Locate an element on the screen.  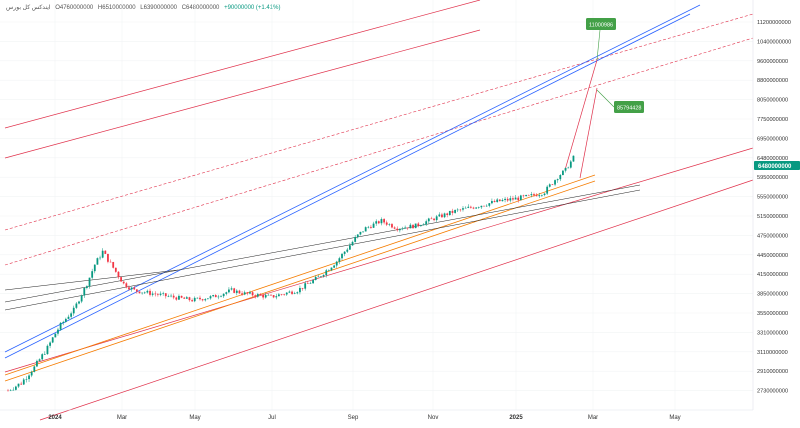
target-box-lower: 85794428 is located at coordinates (629, 107).